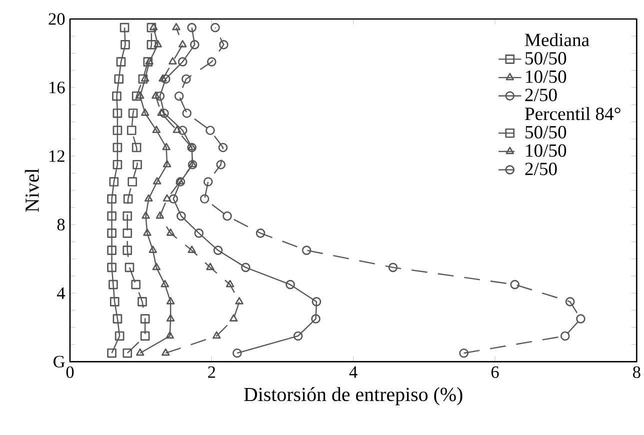 The width and height of the screenshot is (644, 435). Describe the element at coordinates (70, 372) in the screenshot. I see `x-tick-label: 0` at that location.